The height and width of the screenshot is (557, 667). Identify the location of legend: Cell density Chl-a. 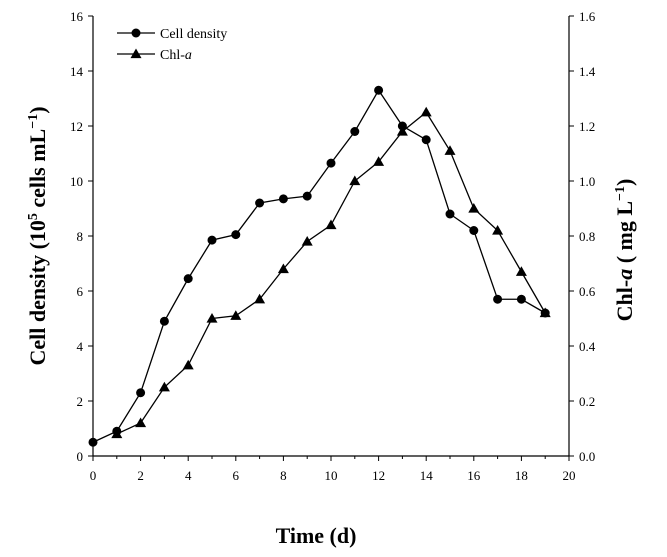
(172, 45).